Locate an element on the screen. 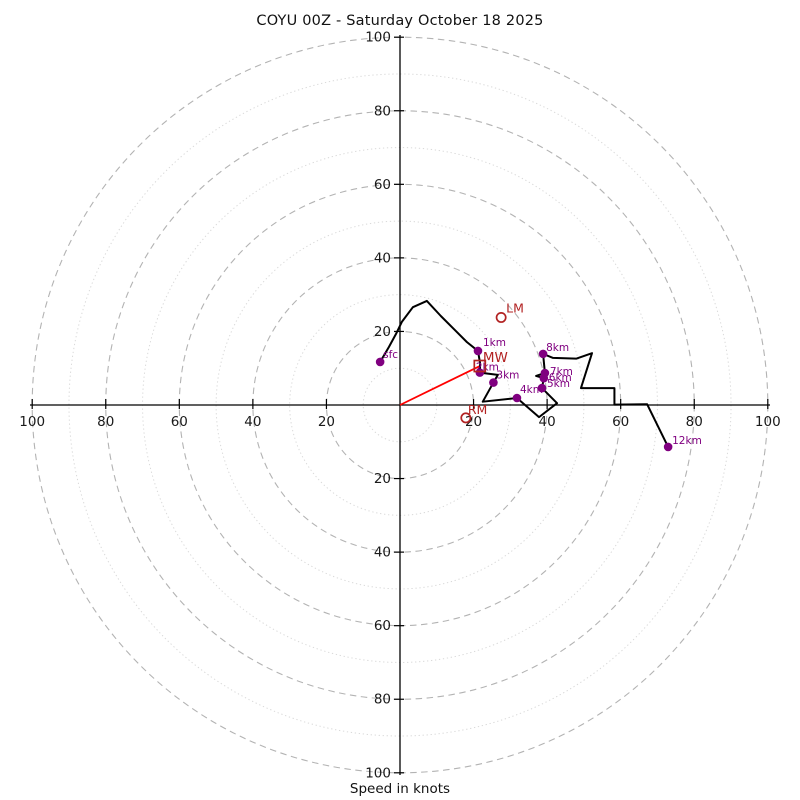  height-marker-dot-5km is located at coordinates (542, 388).